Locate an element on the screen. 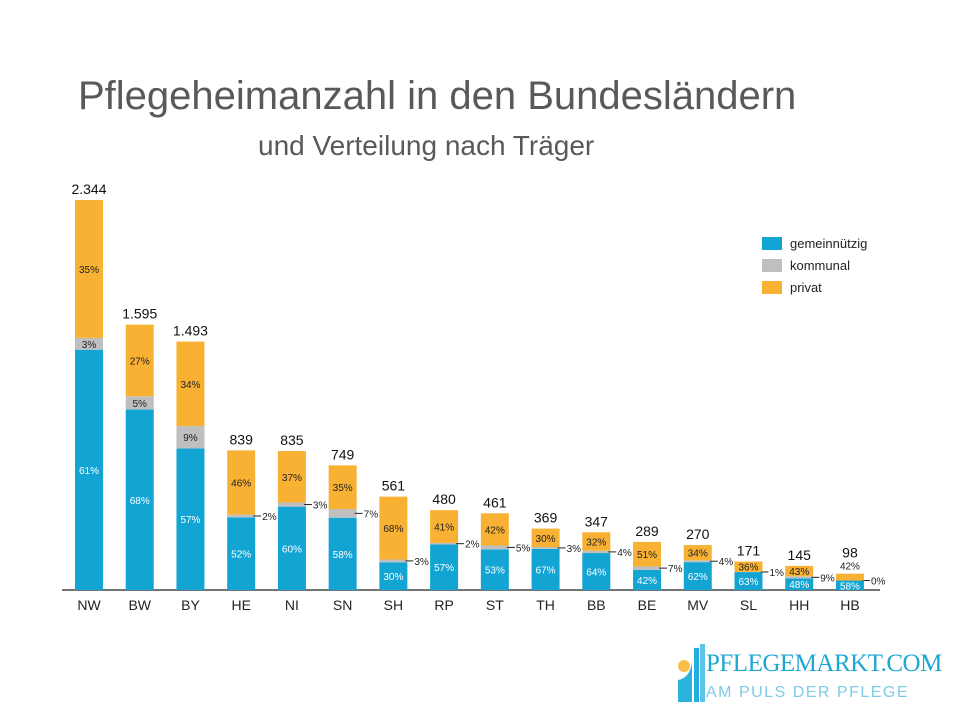 Image resolution: width=960 pixels, height=720 pixels. x-tick-label: HH is located at coordinates (799, 605).